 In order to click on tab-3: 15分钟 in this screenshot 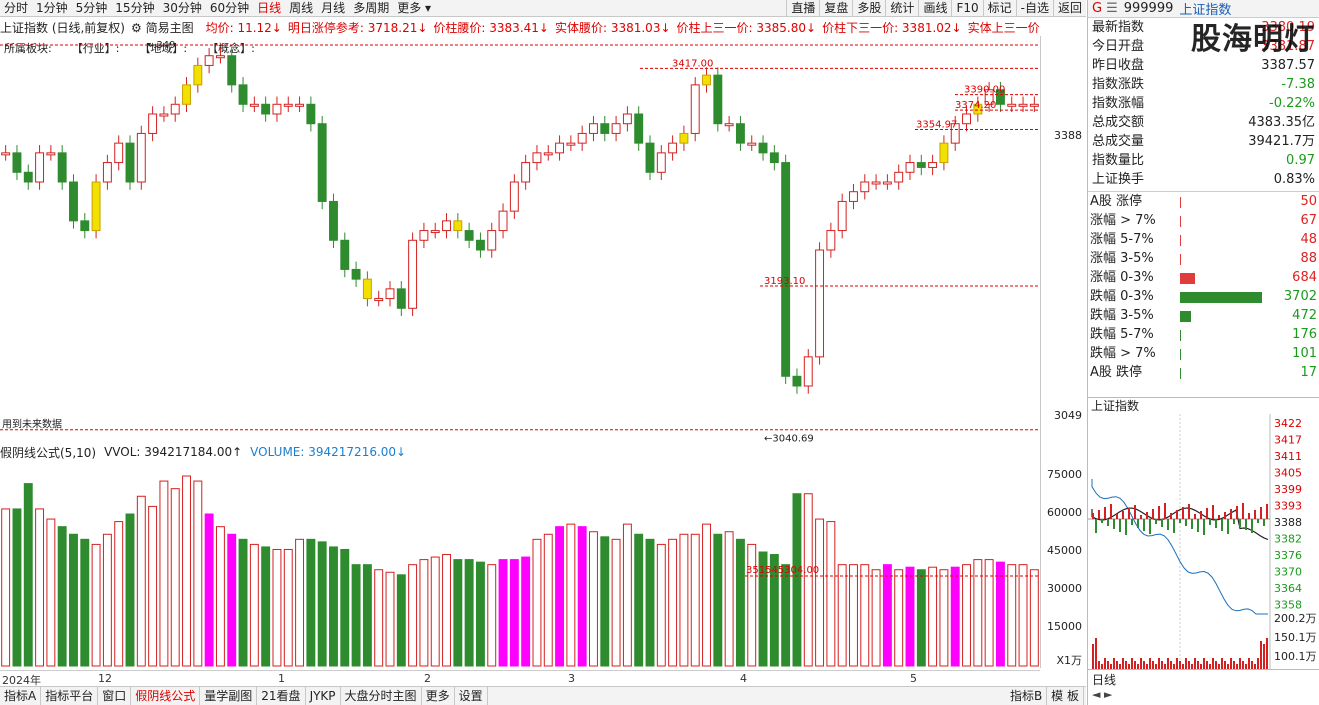, I will do `click(135, 7)`.